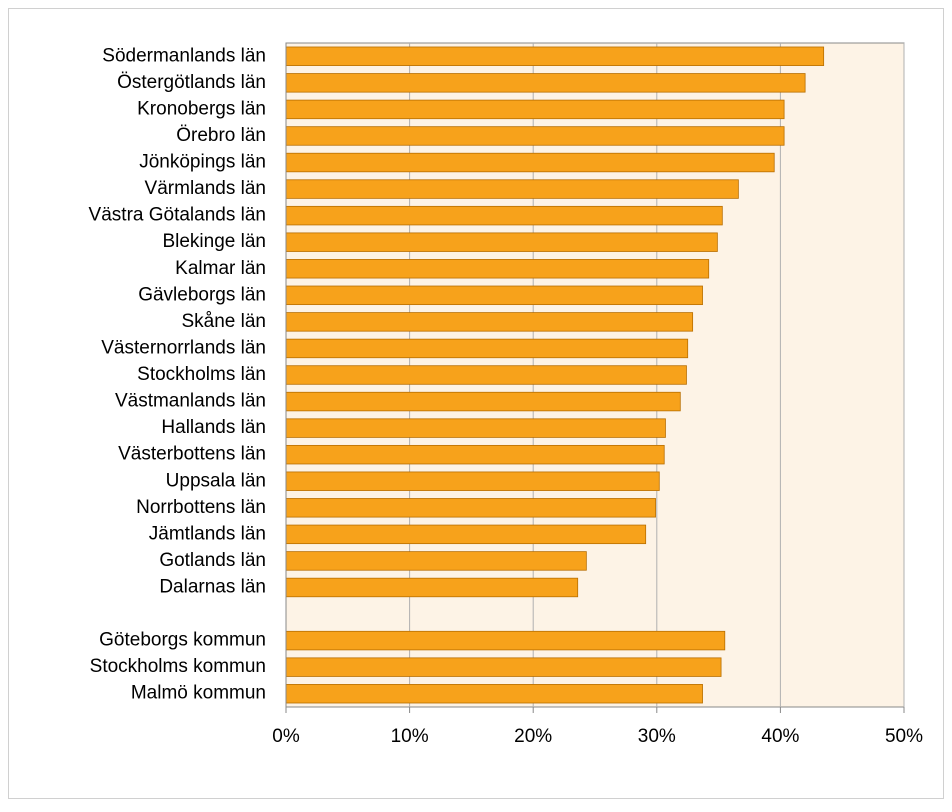 This screenshot has width=952, height=812. I want to click on y-tick-label: Kronobergs län, so click(201, 108).